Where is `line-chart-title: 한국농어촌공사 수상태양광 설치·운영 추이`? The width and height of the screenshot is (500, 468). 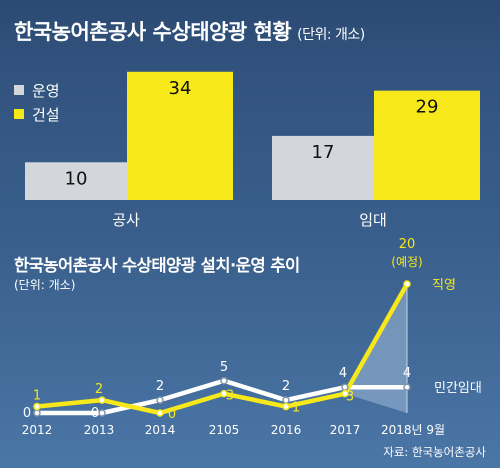
line-chart-title: 한국농어촌공사 수상태양광 설치·운영 추이 is located at coordinates (157, 265).